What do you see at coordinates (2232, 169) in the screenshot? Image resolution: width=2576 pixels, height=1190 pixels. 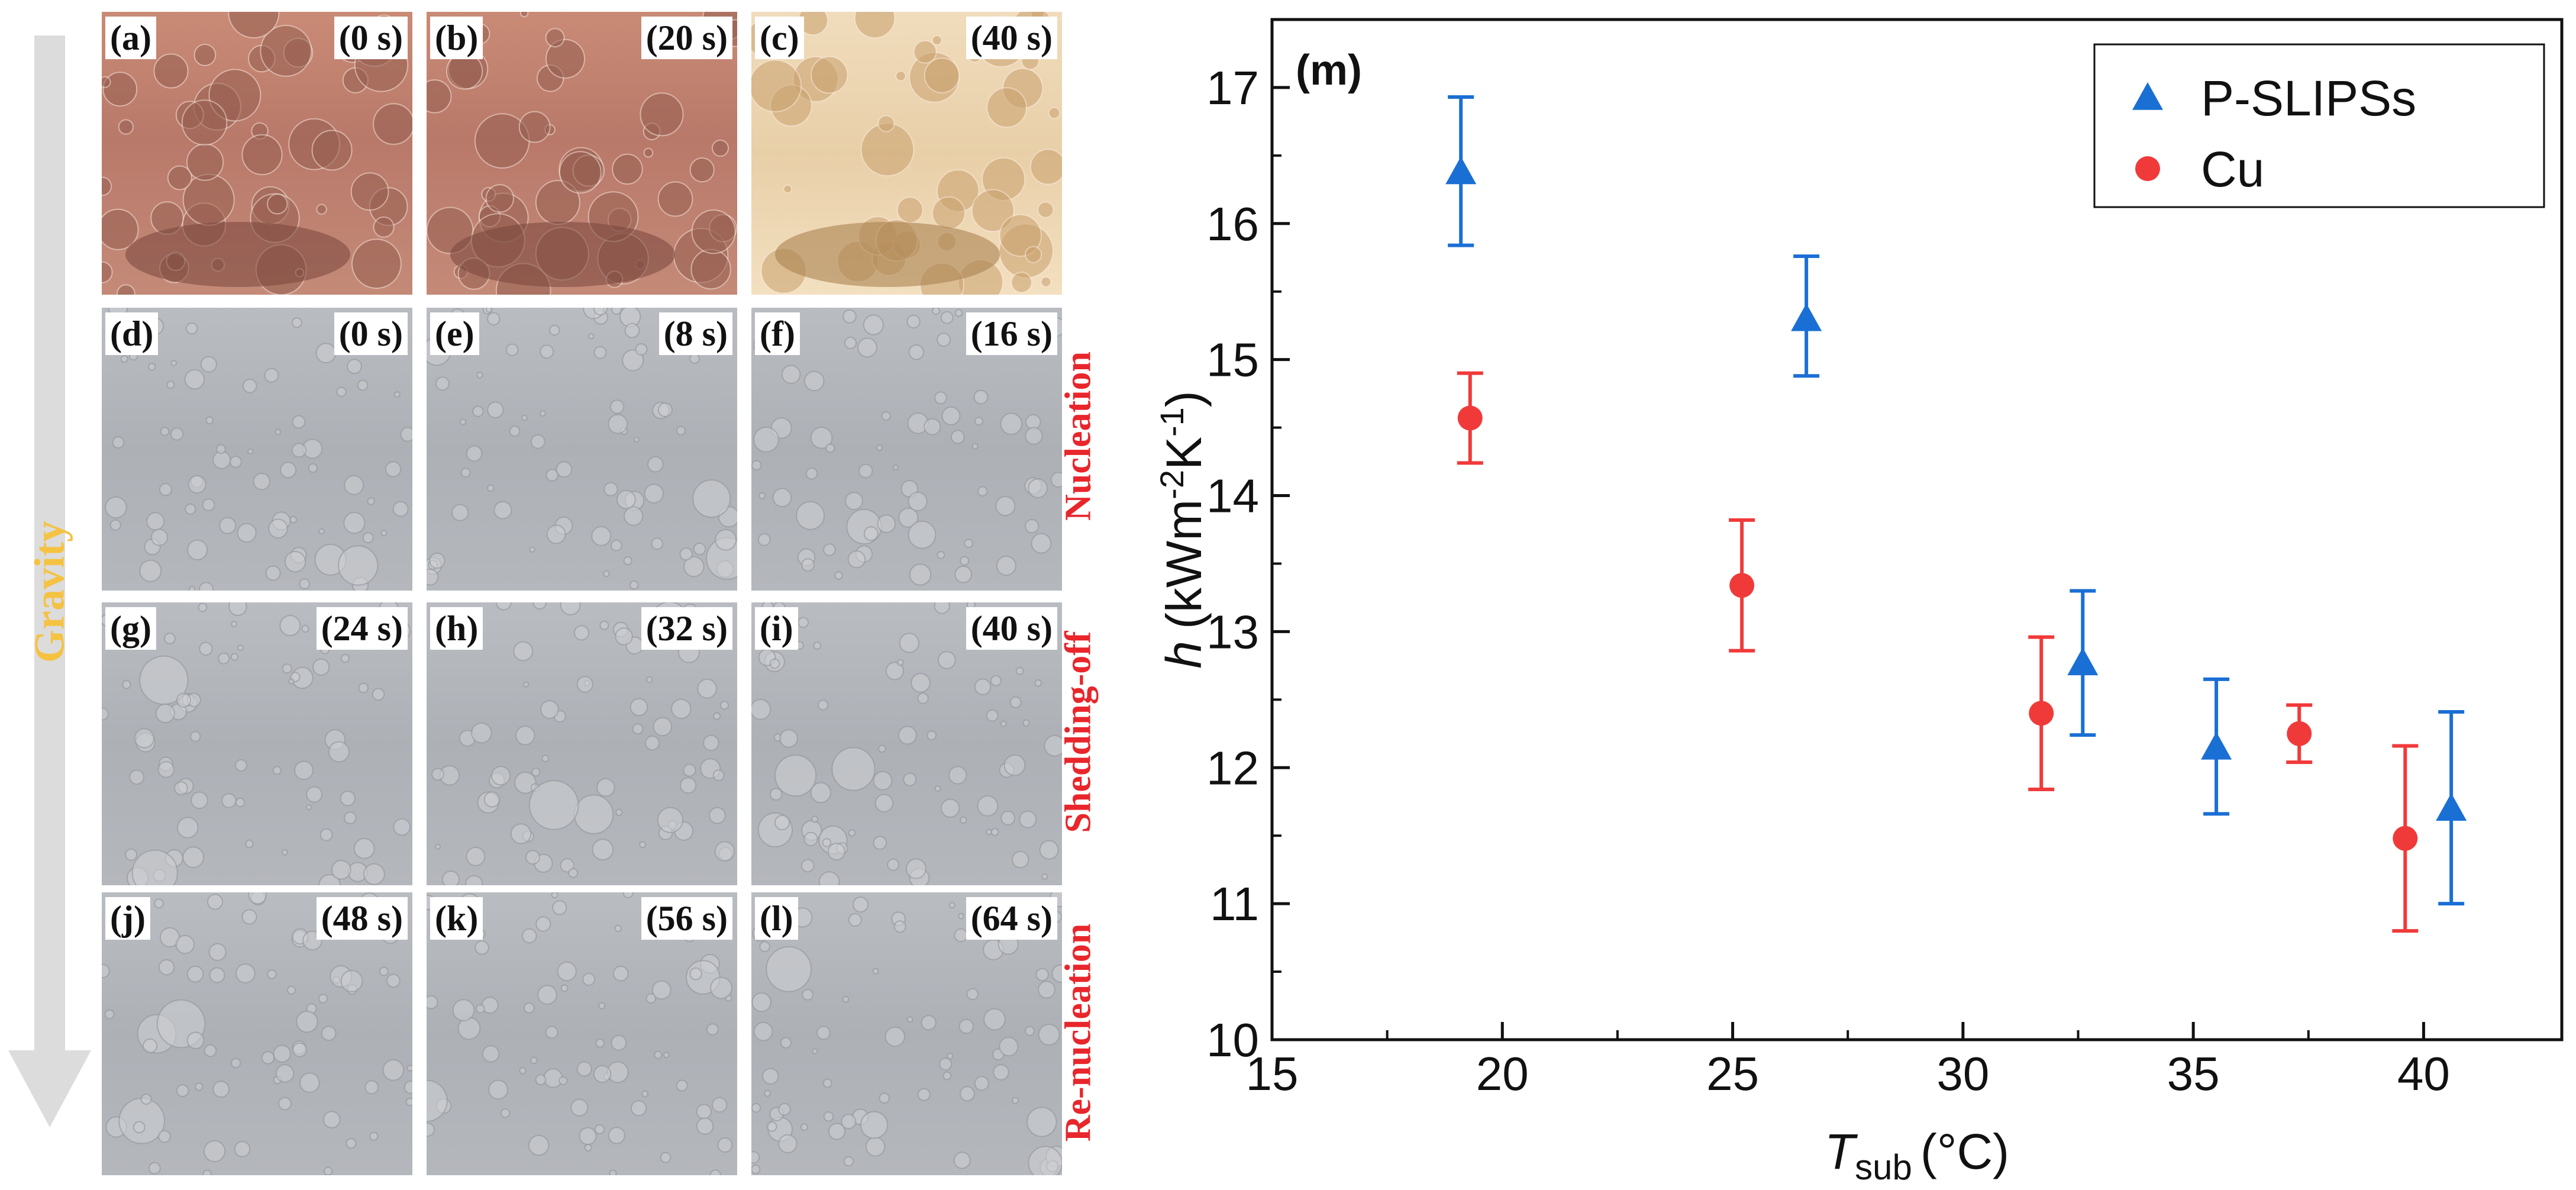 I see `legend-label: Cu` at bounding box center [2232, 169].